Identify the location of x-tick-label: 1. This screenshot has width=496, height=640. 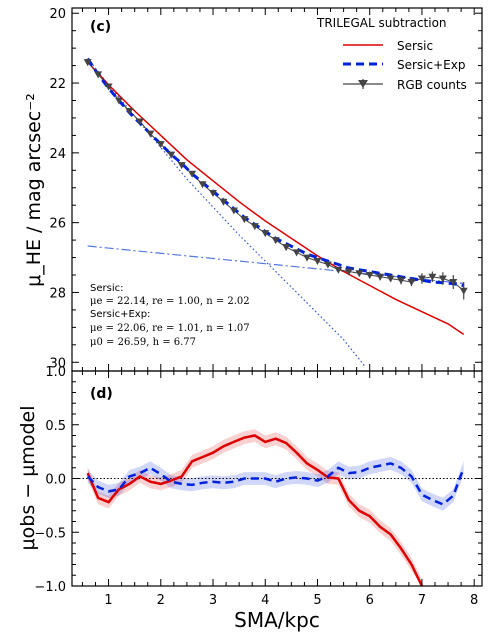
(108, 600).